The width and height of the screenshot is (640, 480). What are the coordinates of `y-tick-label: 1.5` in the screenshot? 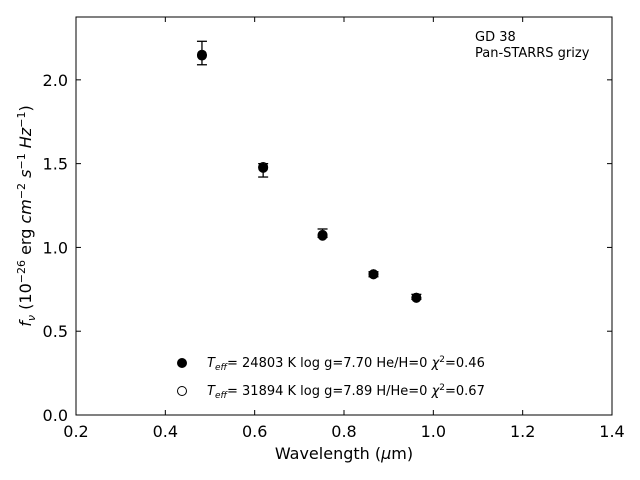 It's located at (55, 164).